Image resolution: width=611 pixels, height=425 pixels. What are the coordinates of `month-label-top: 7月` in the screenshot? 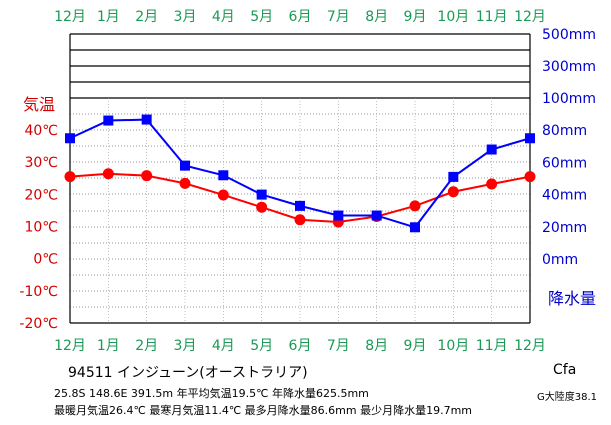 It's located at (338, 17).